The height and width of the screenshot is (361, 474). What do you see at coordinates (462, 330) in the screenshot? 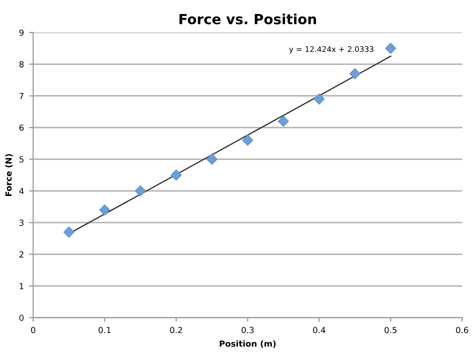
I see `x-tick-label: 0.6` at bounding box center [462, 330].